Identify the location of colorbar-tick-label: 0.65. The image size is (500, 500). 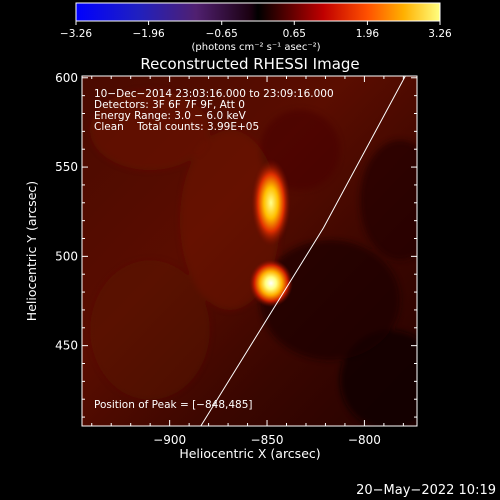
(294, 34).